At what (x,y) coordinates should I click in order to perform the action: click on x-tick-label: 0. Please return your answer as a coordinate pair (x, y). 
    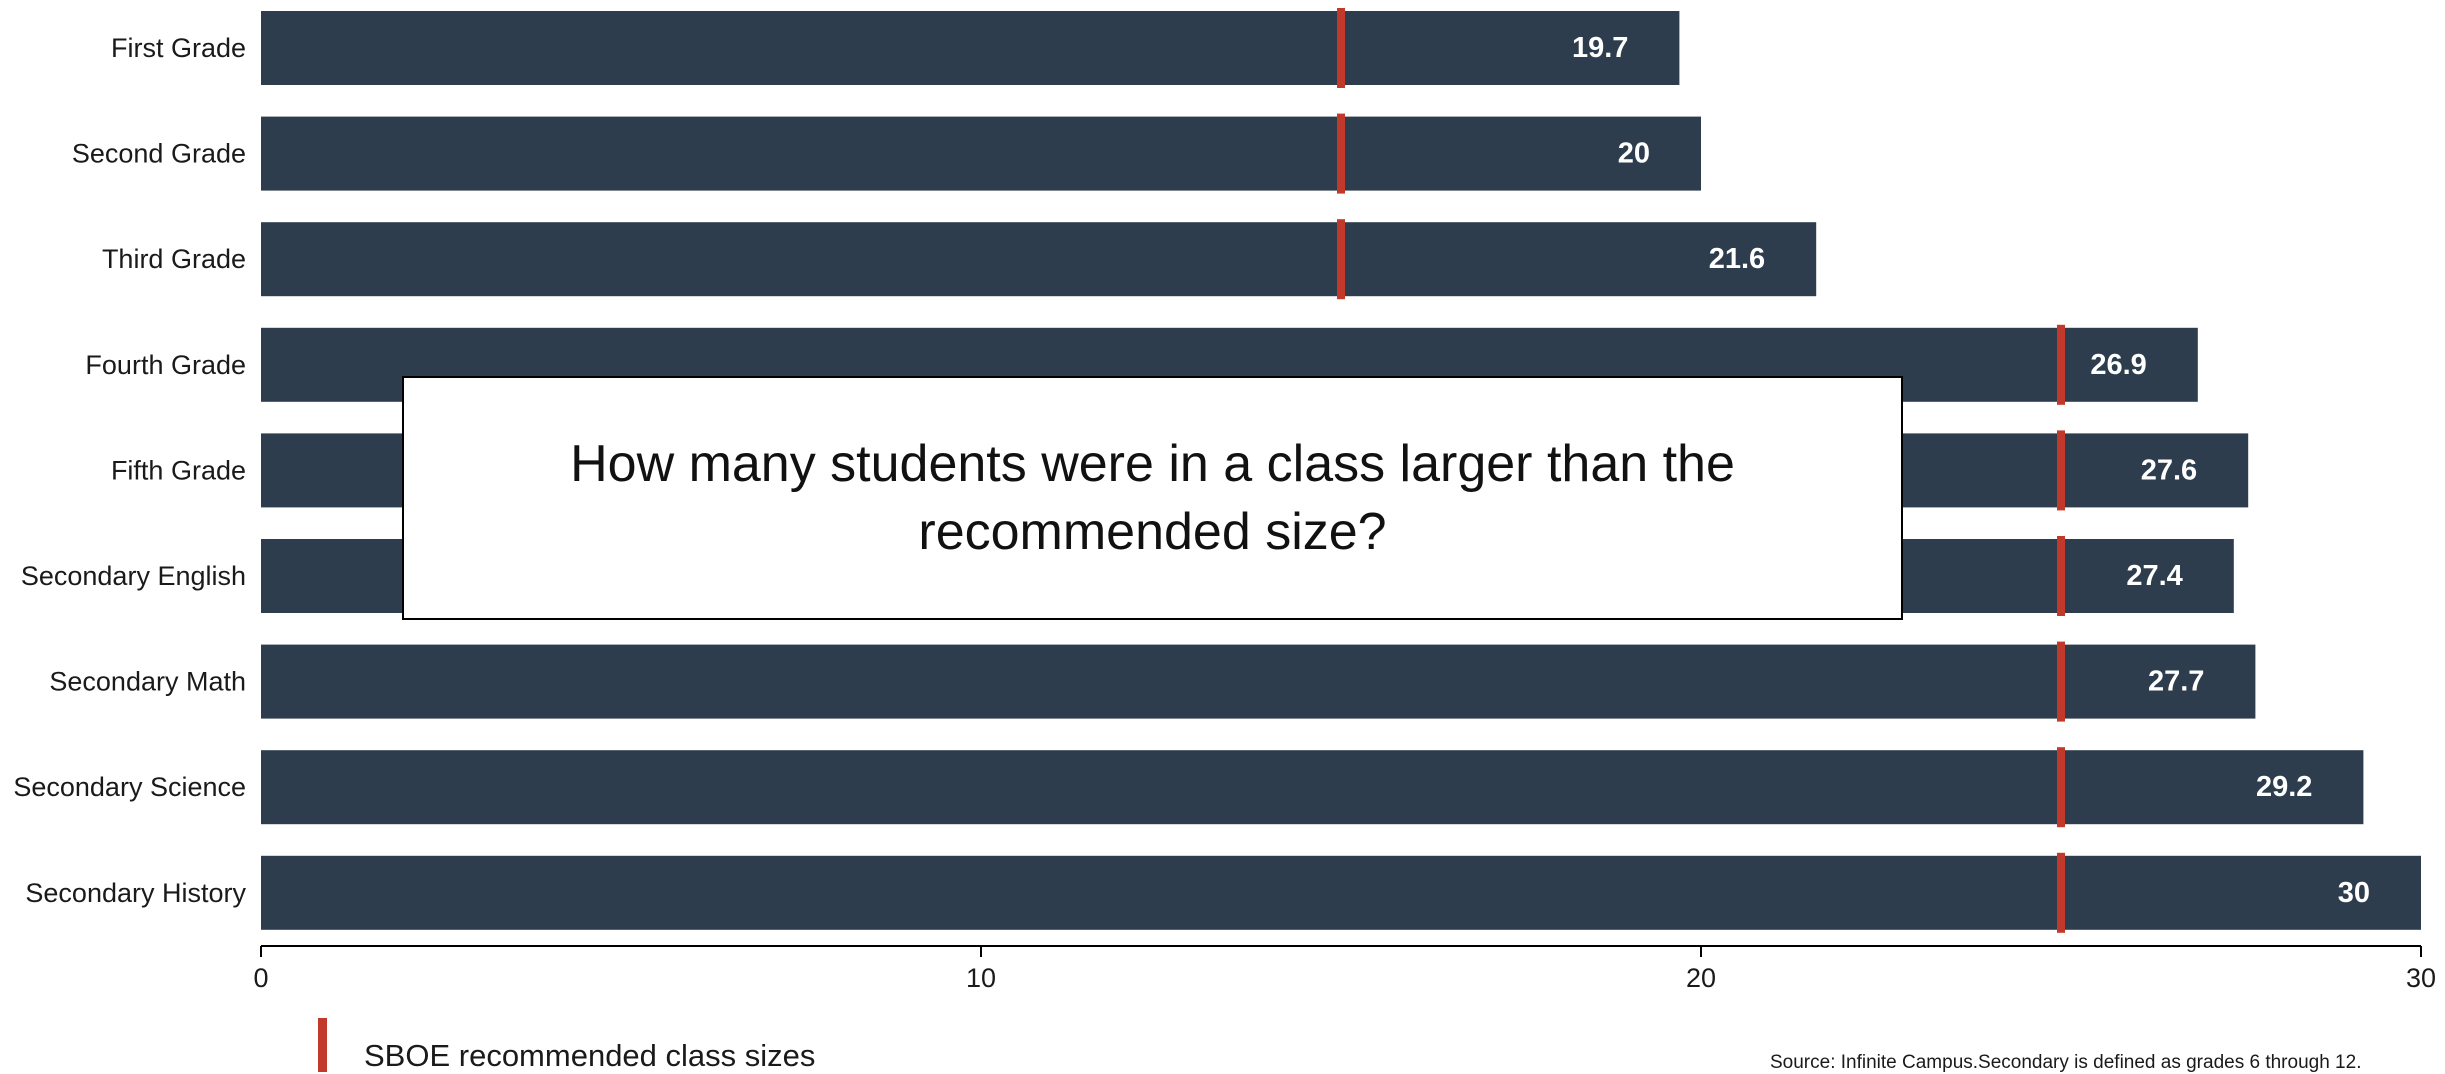
    Looking at the image, I should click on (260, 978).